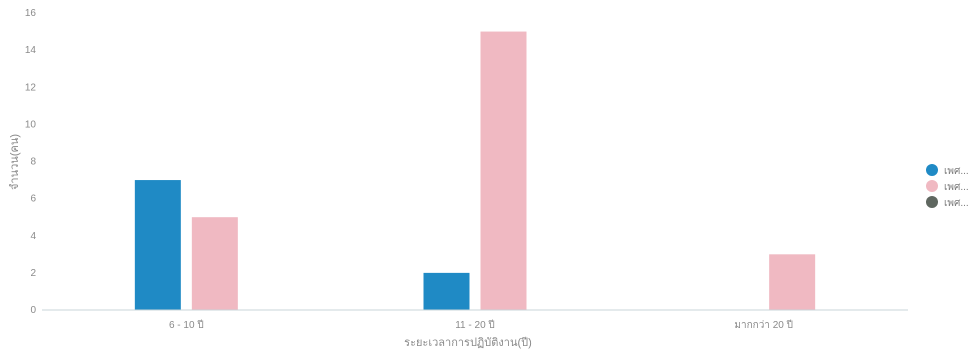  What do you see at coordinates (33, 199) in the screenshot?
I see `y-tick-label: 6` at bounding box center [33, 199].